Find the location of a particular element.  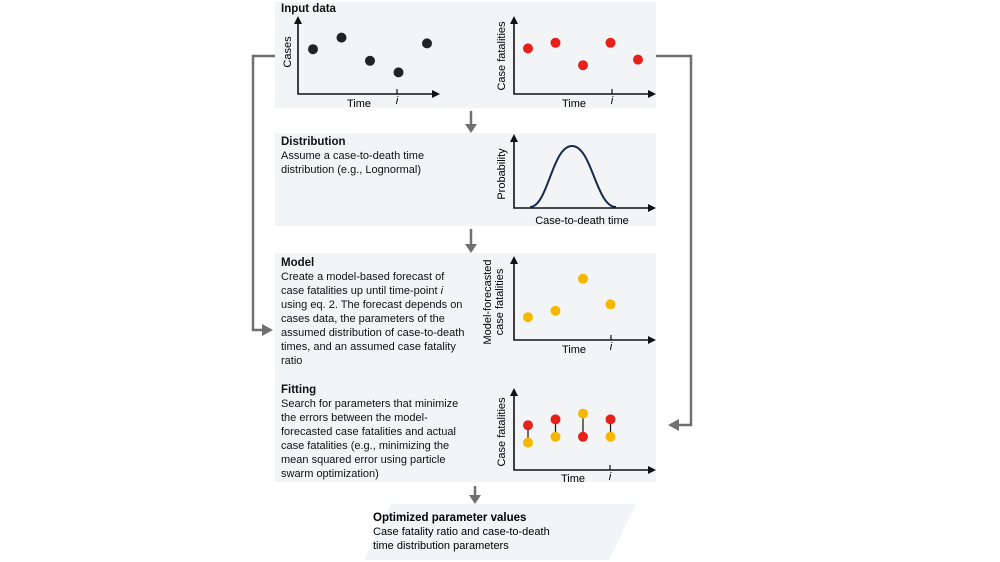

output-body-line1: Case fatality ratio and case-to-death is located at coordinates (461, 532).